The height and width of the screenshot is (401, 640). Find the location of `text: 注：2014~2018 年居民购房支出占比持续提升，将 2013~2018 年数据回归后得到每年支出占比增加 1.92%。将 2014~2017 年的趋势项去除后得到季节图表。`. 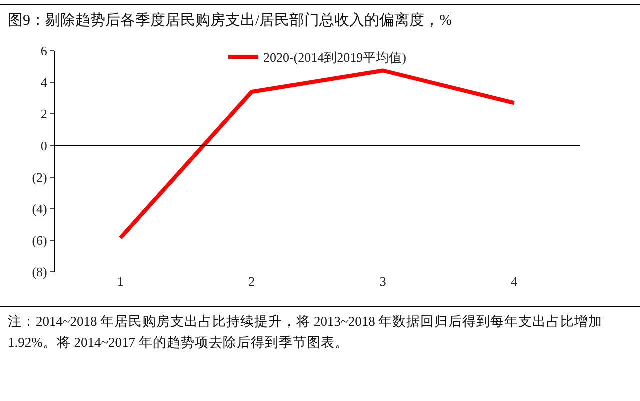

text: 注：2014~2018 年居民购房支出占比持续提升，将 2013~2018 年数据回归后得到每年支出占比增加 1.92%。将 2014~2017 年的趋势项去除后得到季节图表。 is located at coordinates (320, 331).